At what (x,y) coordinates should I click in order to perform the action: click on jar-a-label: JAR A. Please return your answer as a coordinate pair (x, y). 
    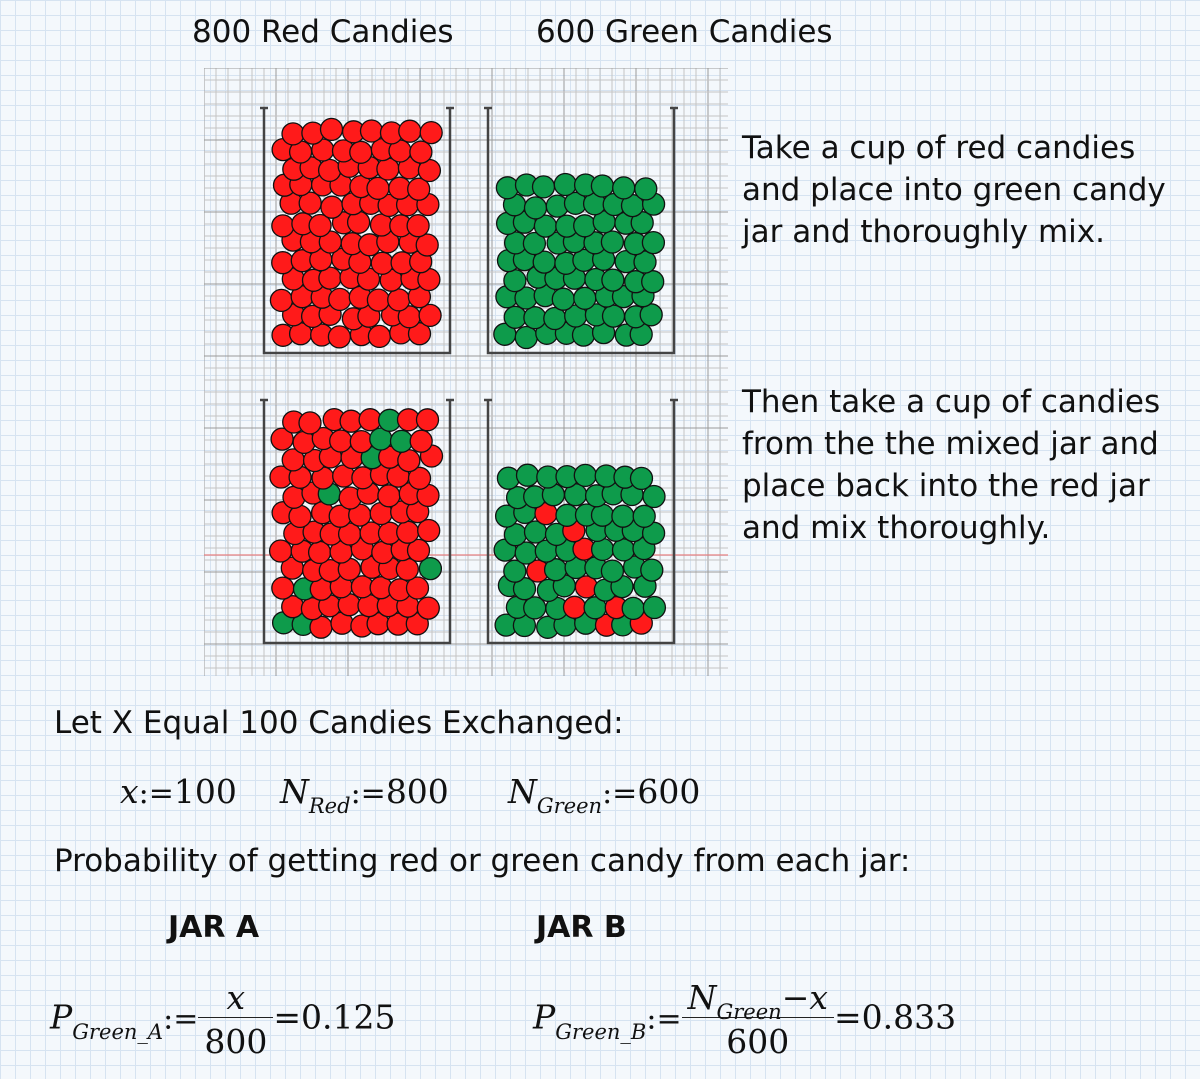
    Looking at the image, I should click on (214, 927).